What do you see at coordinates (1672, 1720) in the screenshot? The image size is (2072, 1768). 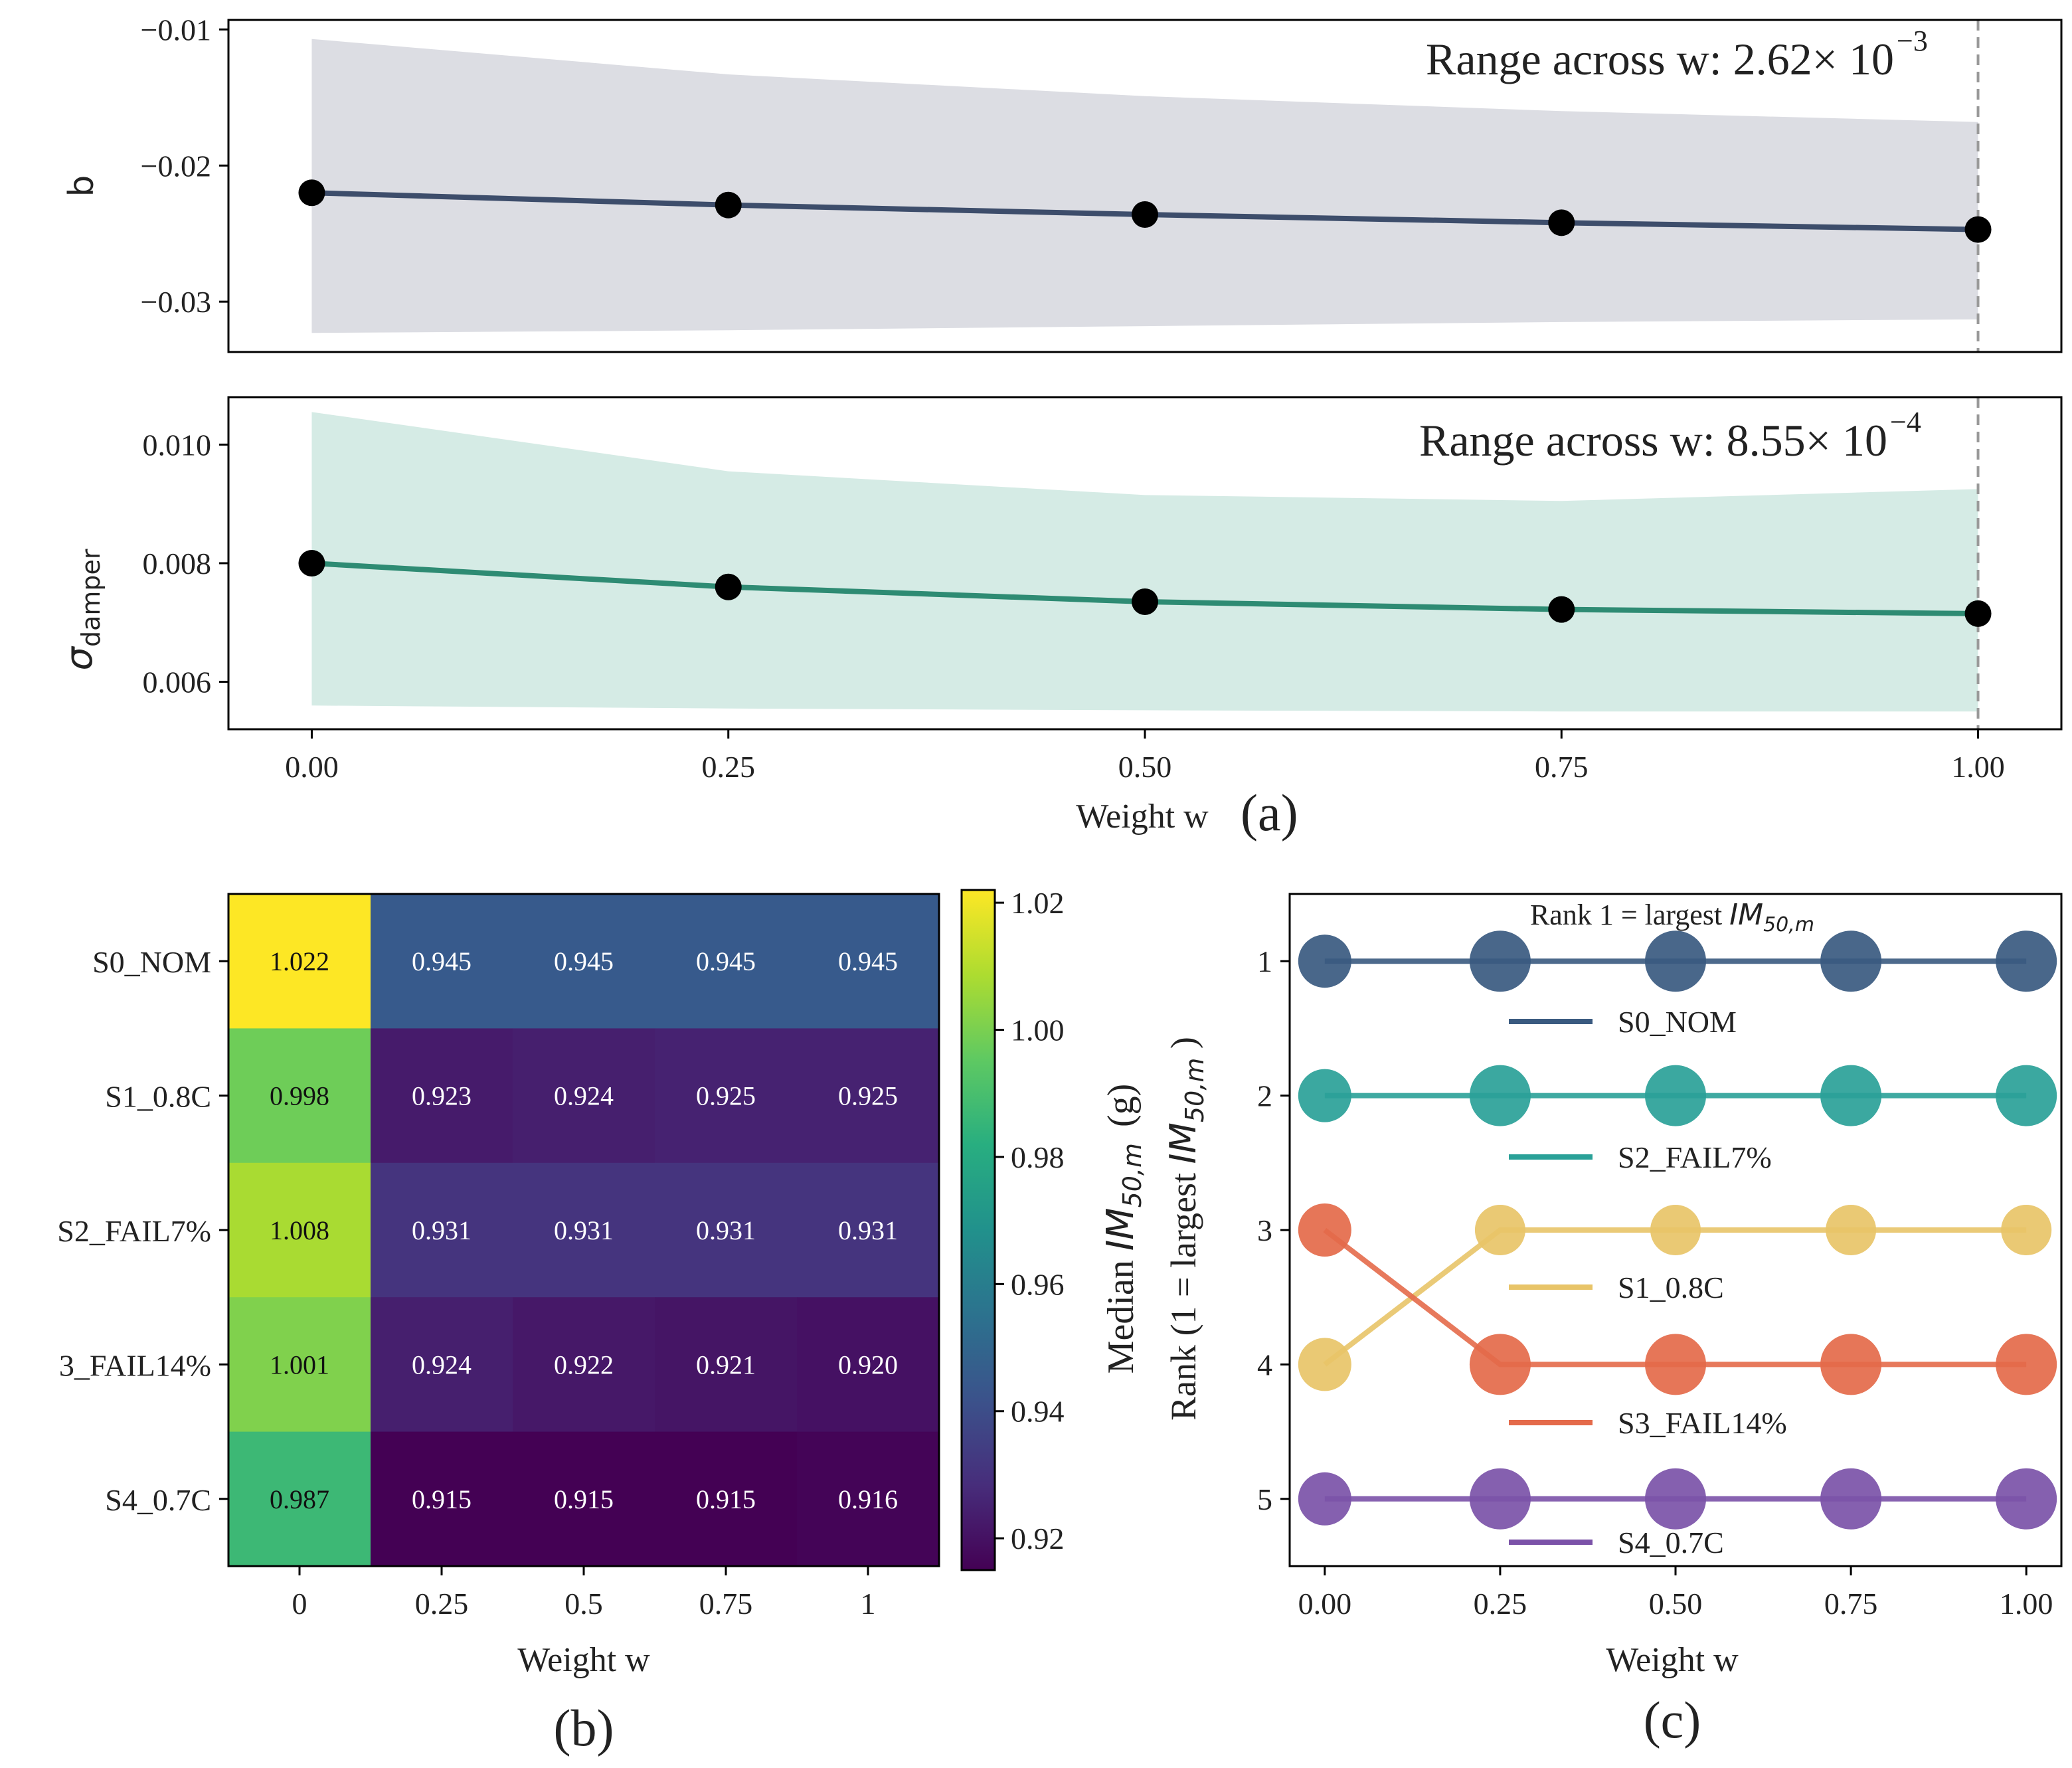 I see `panel-c-label: (c)` at bounding box center [1672, 1720].